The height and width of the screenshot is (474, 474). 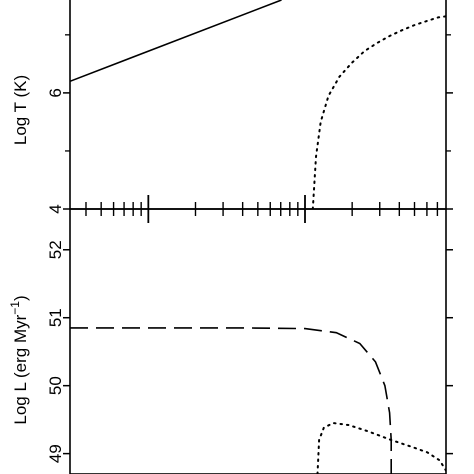 I want to click on panel-0-y-tick-label: 4, so click(x=55, y=208).